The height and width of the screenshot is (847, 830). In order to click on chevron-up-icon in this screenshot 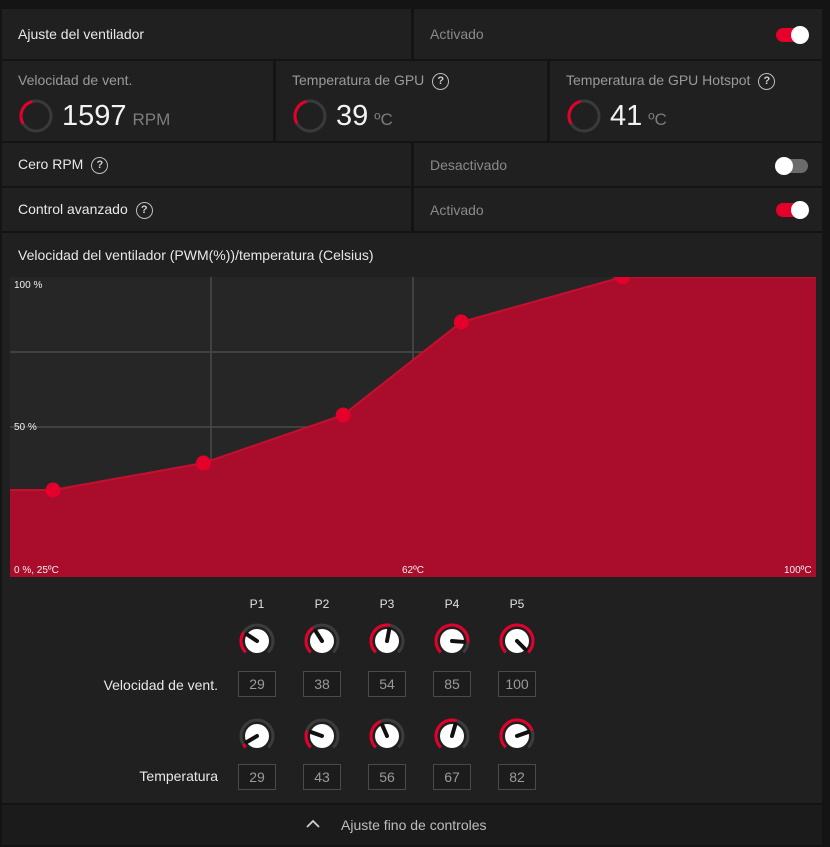, I will do `click(313, 823)`.